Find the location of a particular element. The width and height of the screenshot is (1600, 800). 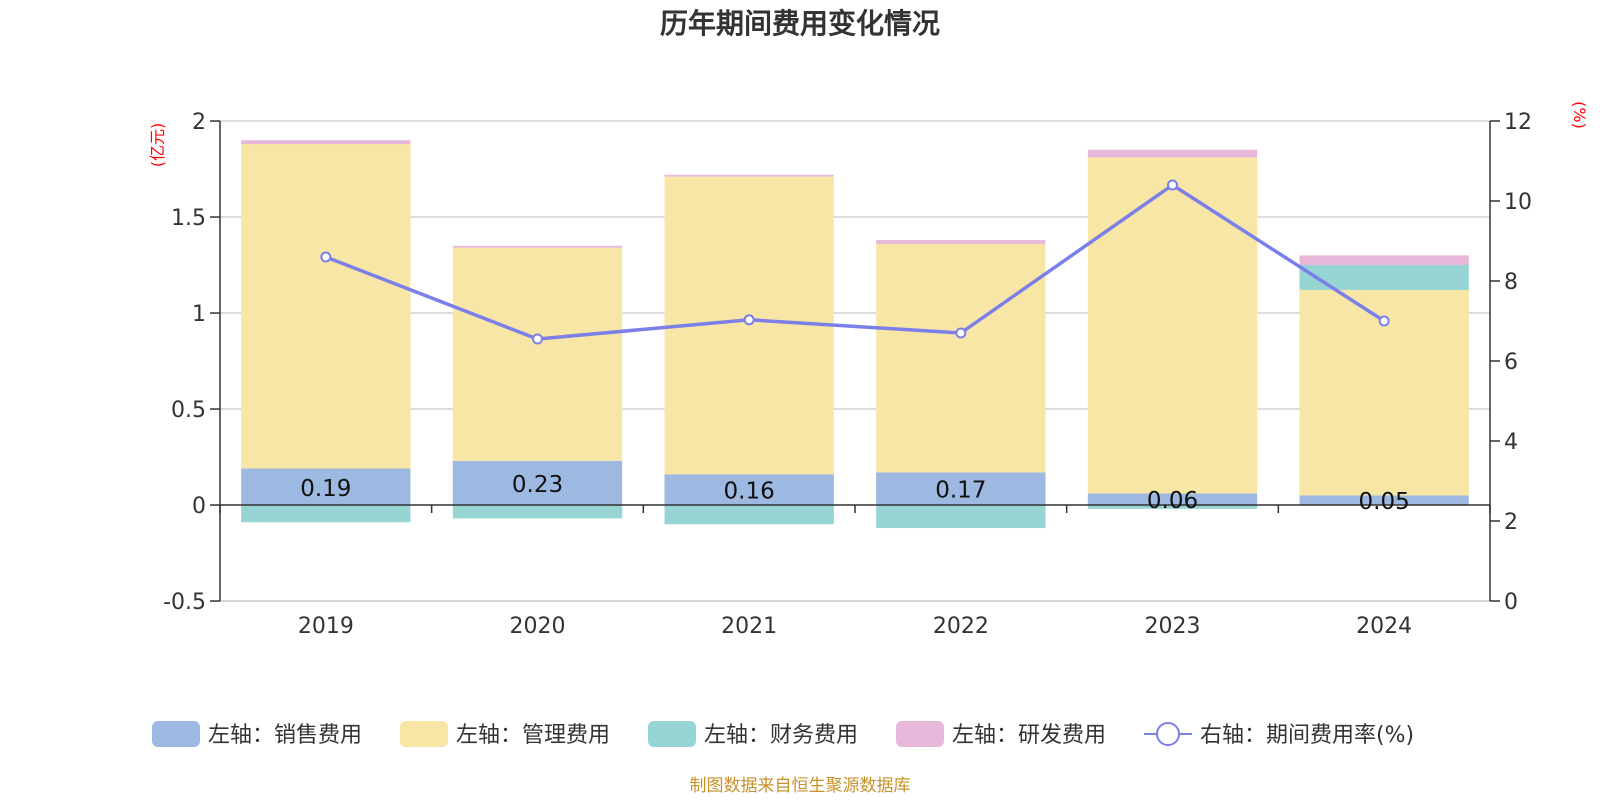

left-axis-unit: (亿元) is located at coordinates (157, 145).